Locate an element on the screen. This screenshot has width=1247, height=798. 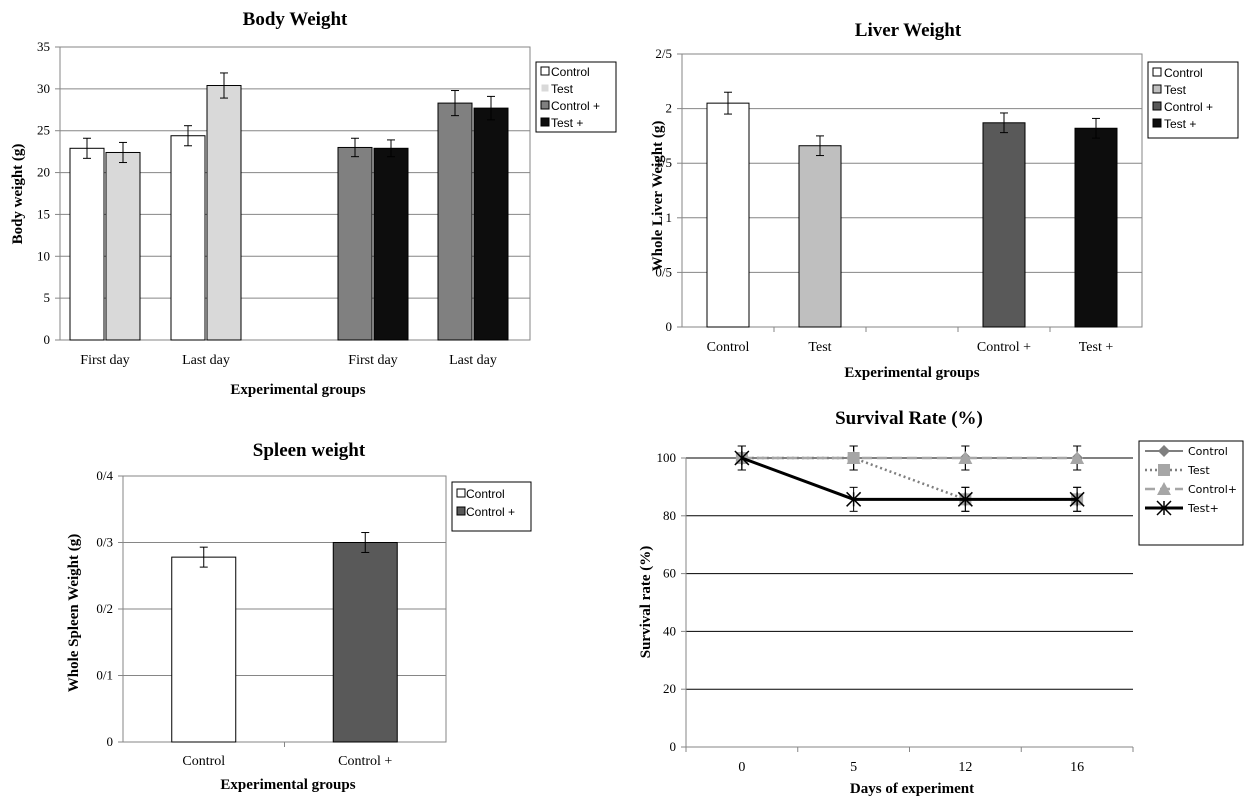
spleen-weight-y-axis-label: Whole Spleen Weight (g) is located at coordinates (74, 613).